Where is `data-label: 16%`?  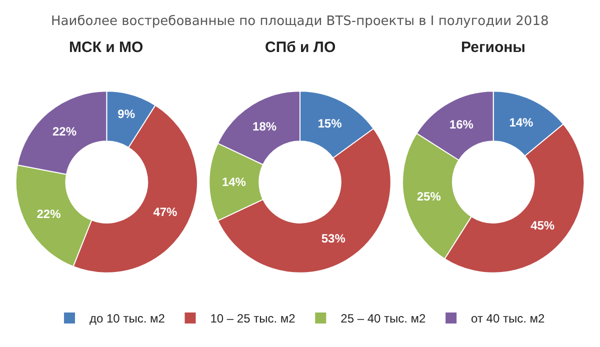
data-label: 16% is located at coordinates (461, 124).